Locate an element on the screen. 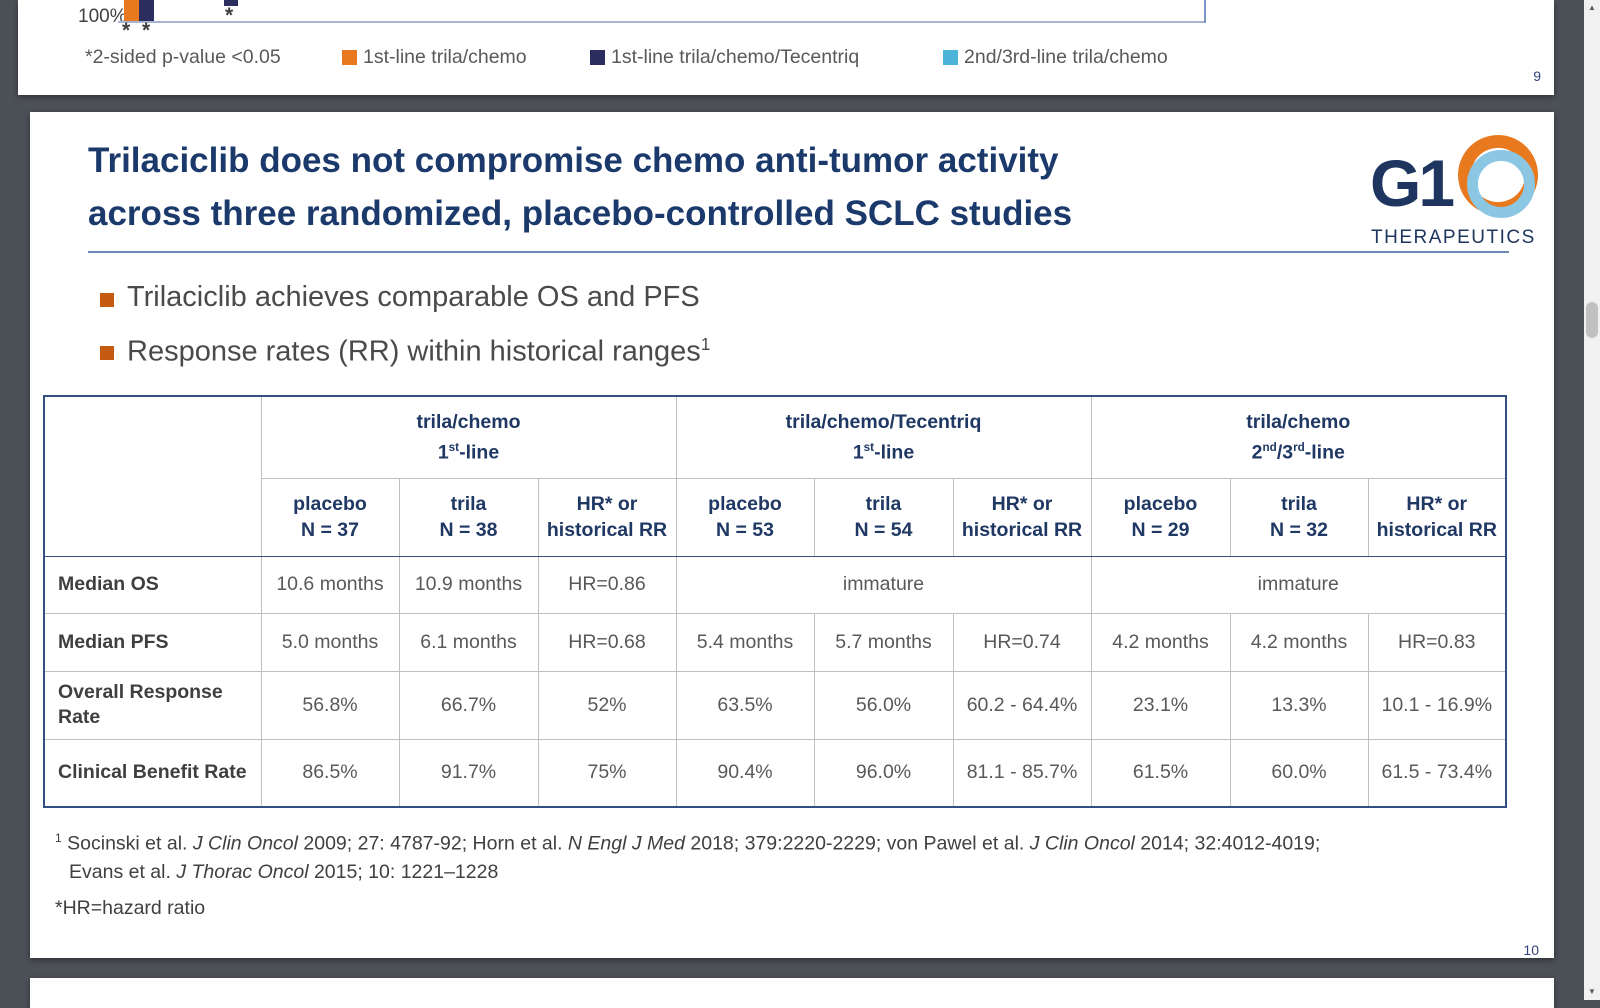 Image resolution: width=1600 pixels, height=1008 pixels. logo-blue-ring-icon is located at coordinates (1501, 184).